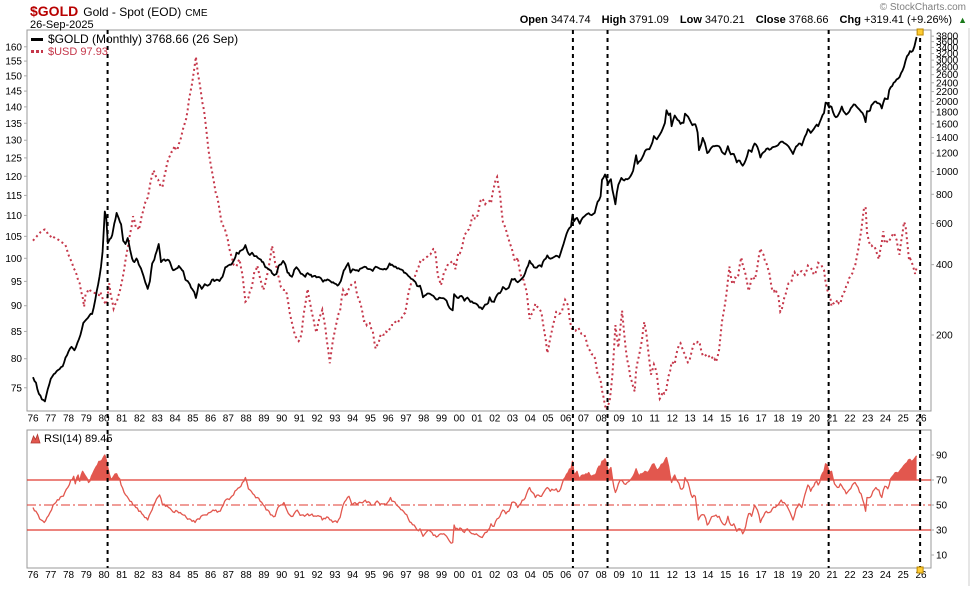 The width and height of the screenshot is (972, 591). What do you see at coordinates (460, 419) in the screenshot?
I see `year-label-top: 00` at bounding box center [460, 419].